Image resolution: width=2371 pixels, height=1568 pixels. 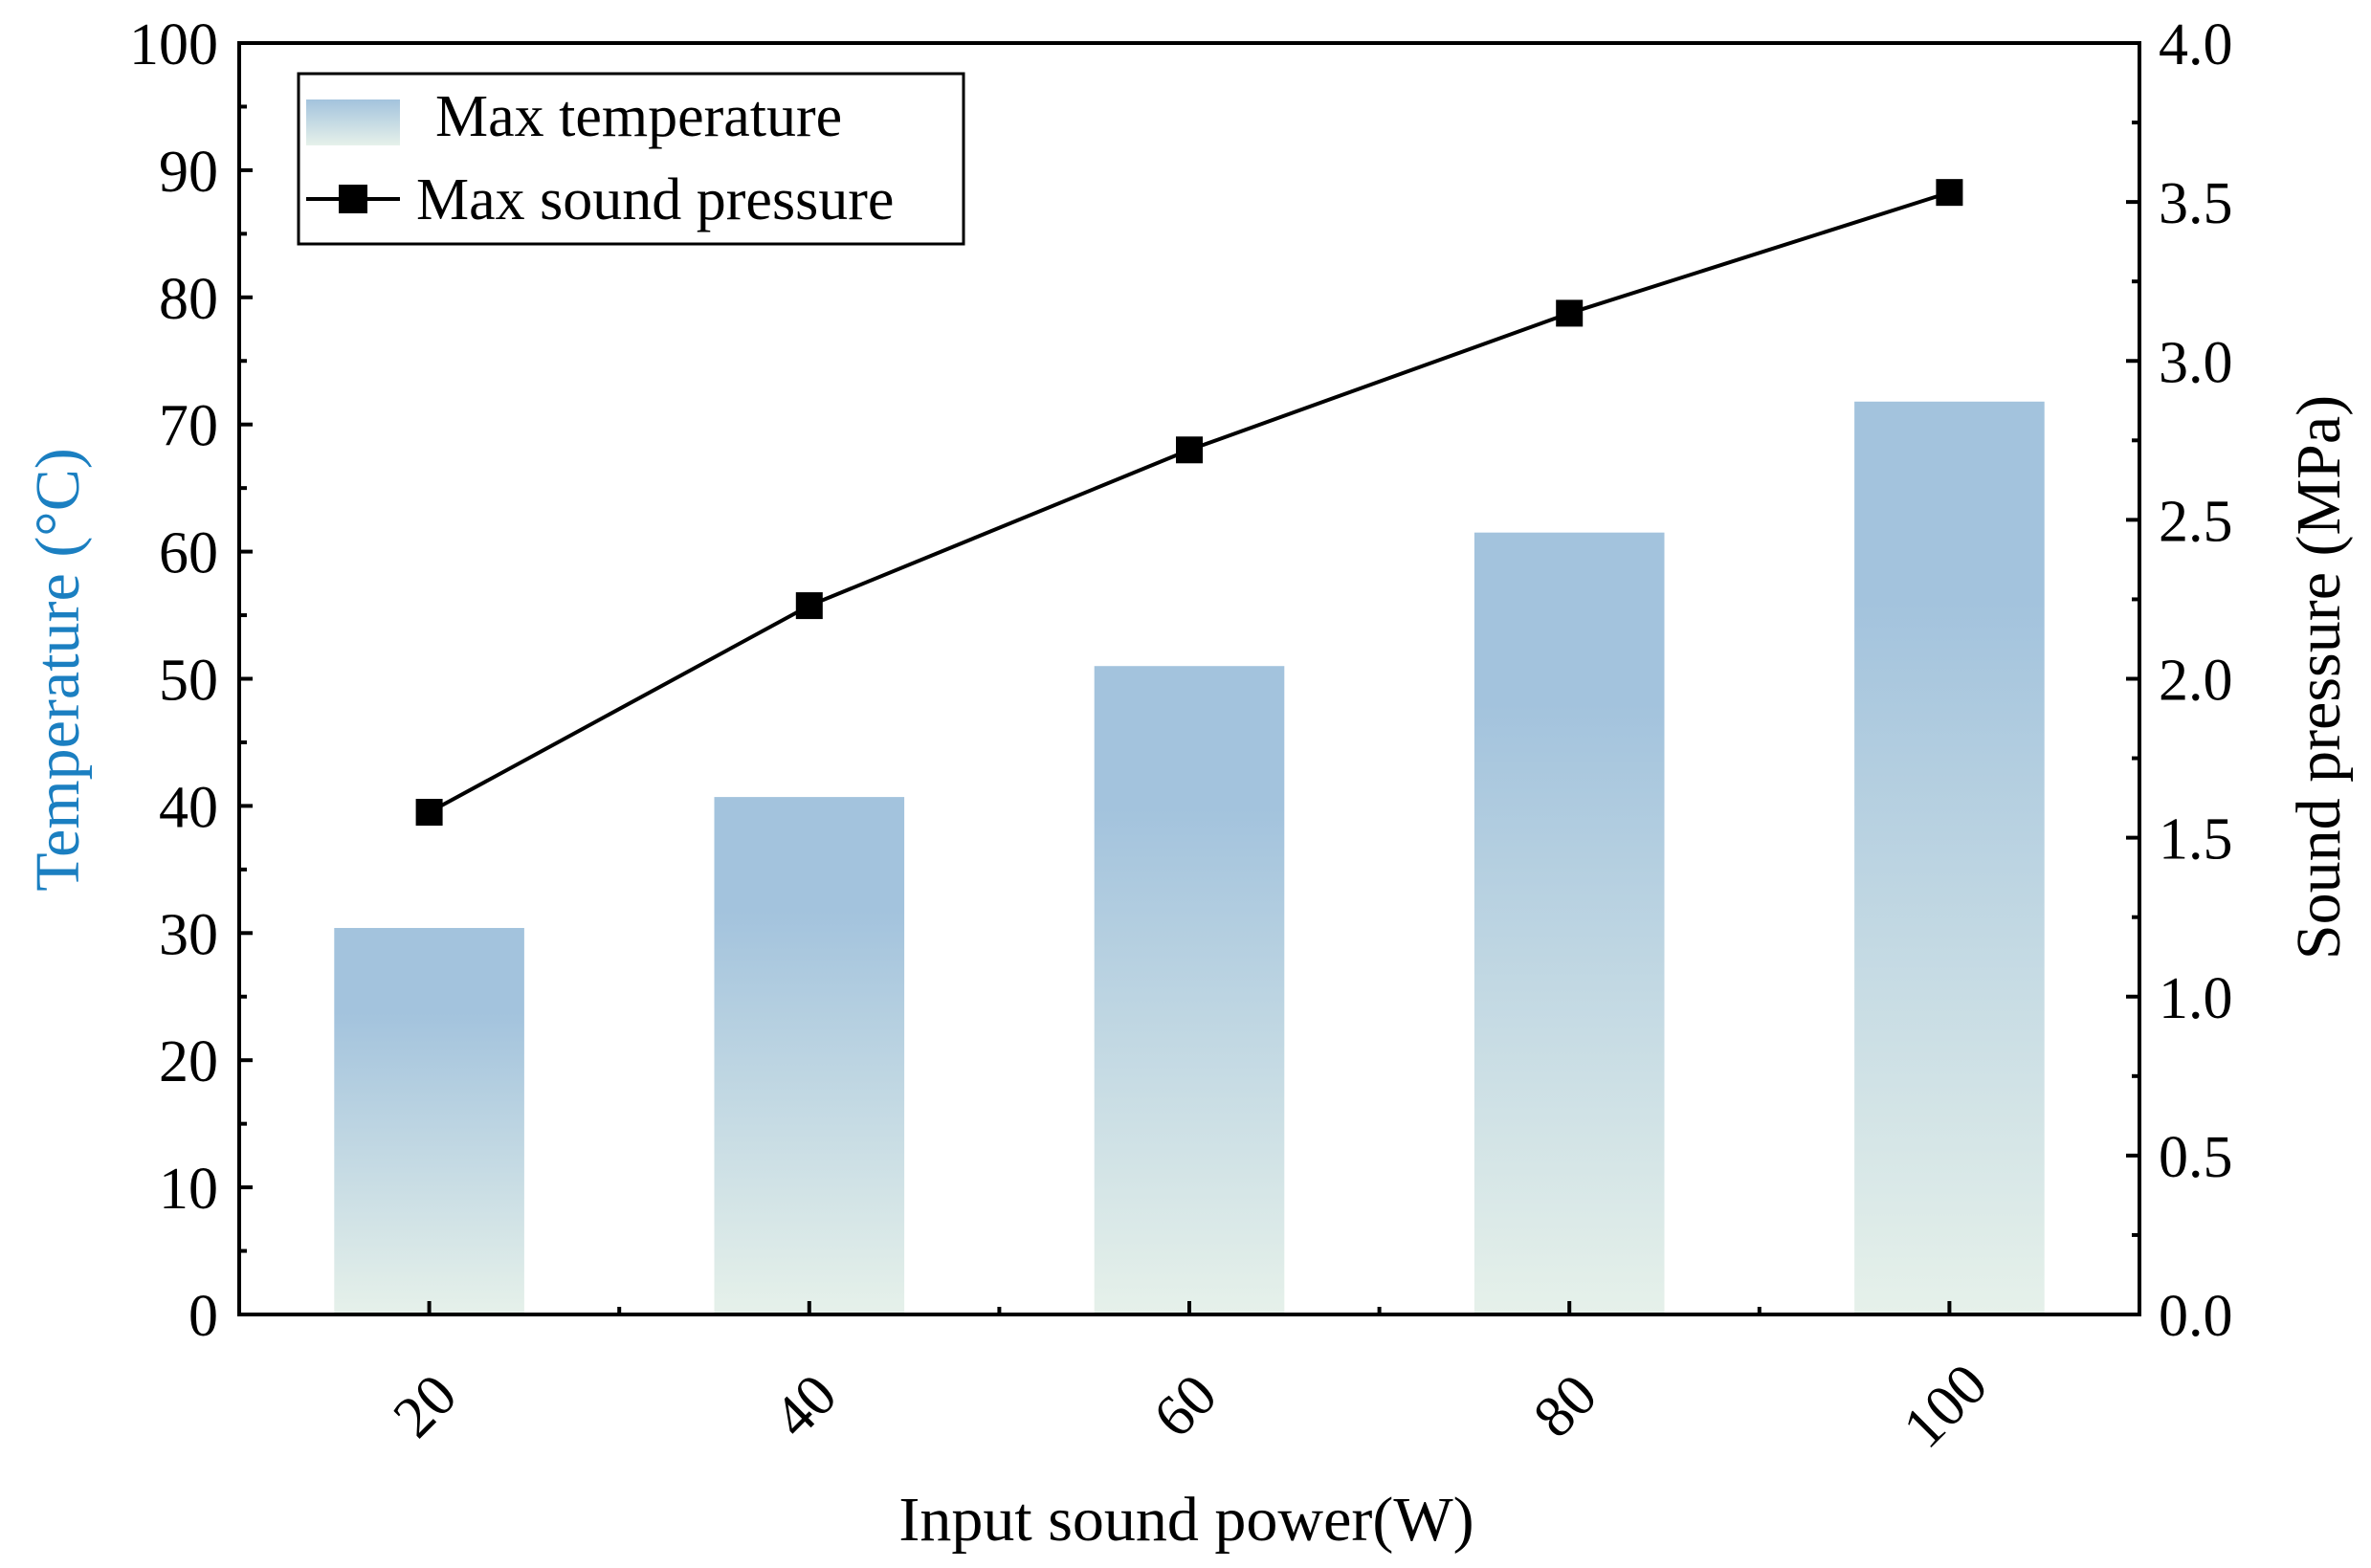 What do you see at coordinates (353, 199) in the screenshot?
I see `legend-square-marker` at bounding box center [353, 199].